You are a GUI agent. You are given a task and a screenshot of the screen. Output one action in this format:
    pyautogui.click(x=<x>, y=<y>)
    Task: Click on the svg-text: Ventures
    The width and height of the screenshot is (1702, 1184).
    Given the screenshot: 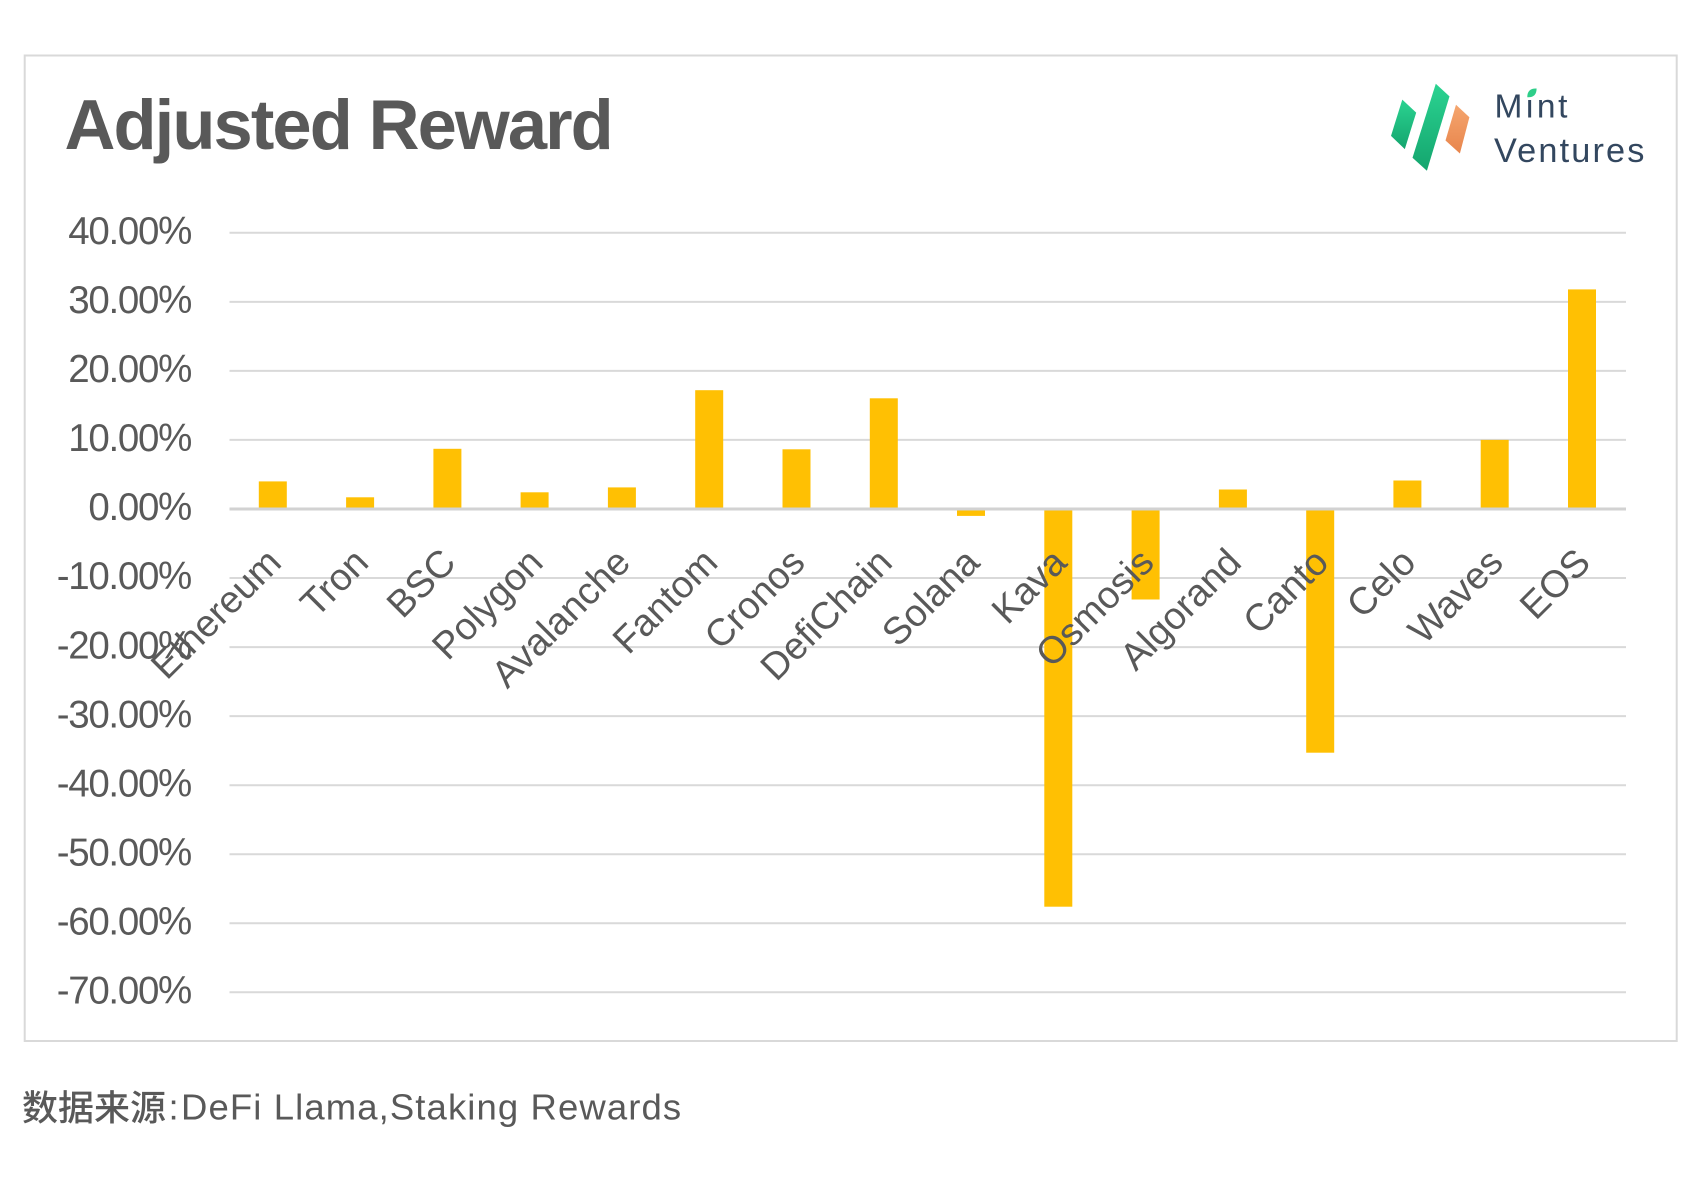 What is the action you would take?
    pyautogui.click(x=1570, y=151)
    